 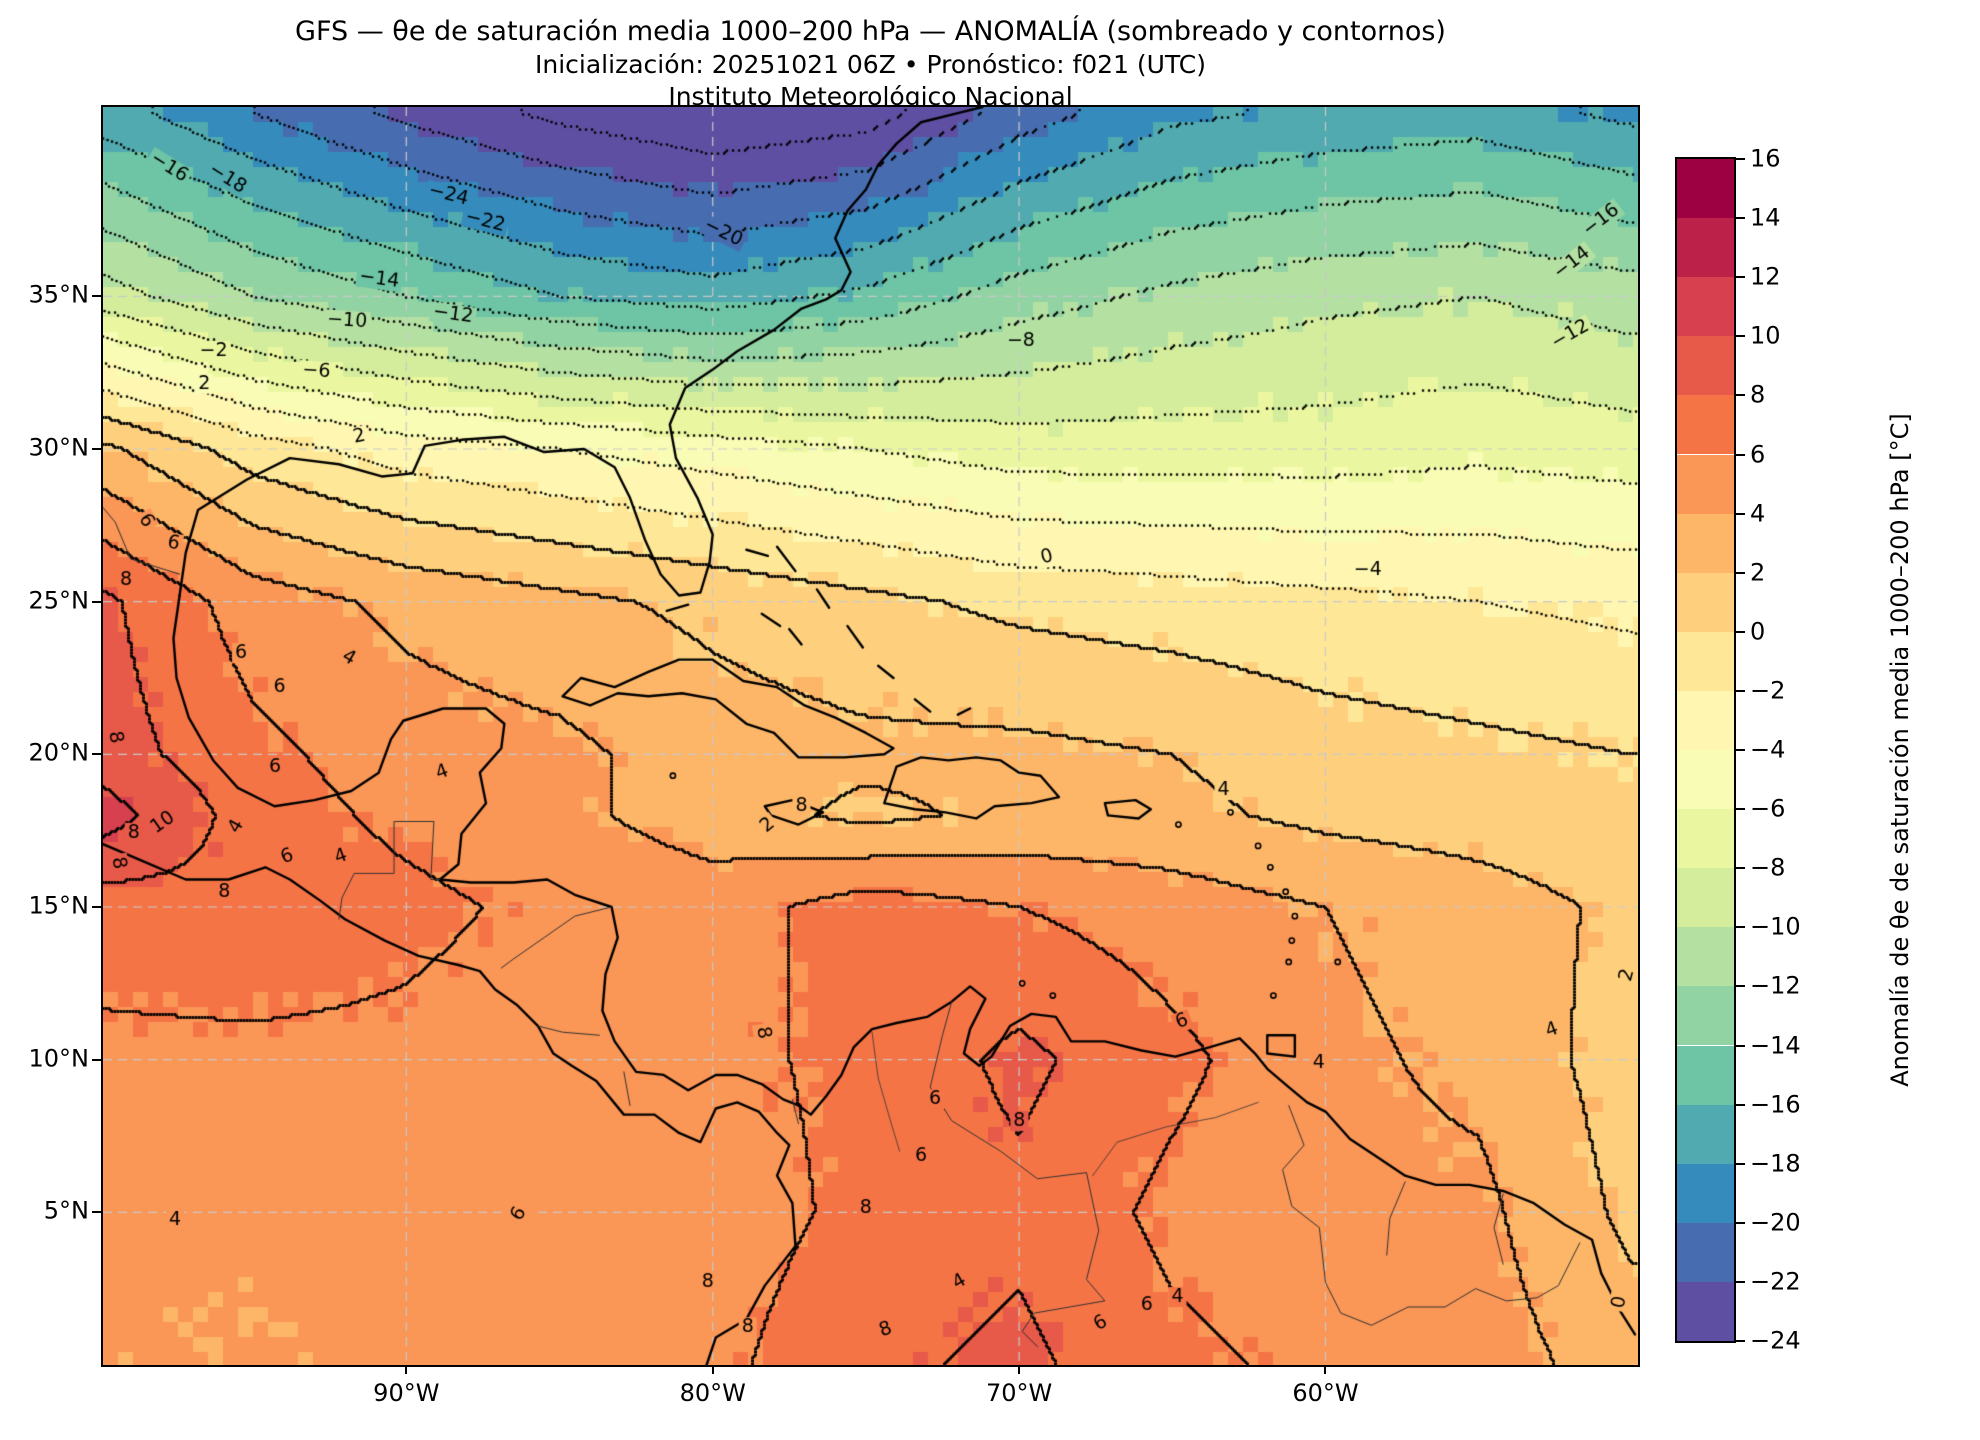 What do you see at coordinates (59, 294) in the screenshot?
I see `y-tick-label: 35°N` at bounding box center [59, 294].